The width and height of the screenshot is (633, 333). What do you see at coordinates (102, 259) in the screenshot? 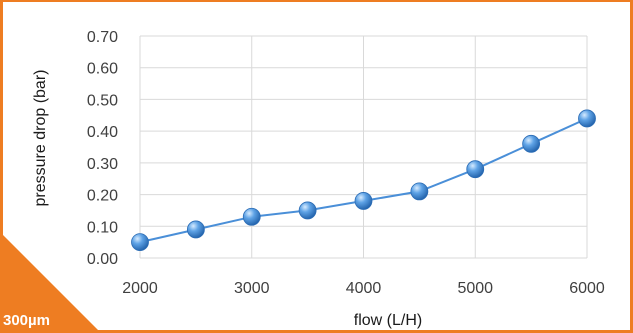
I see `y-tick-label: 0.00` at bounding box center [102, 259].